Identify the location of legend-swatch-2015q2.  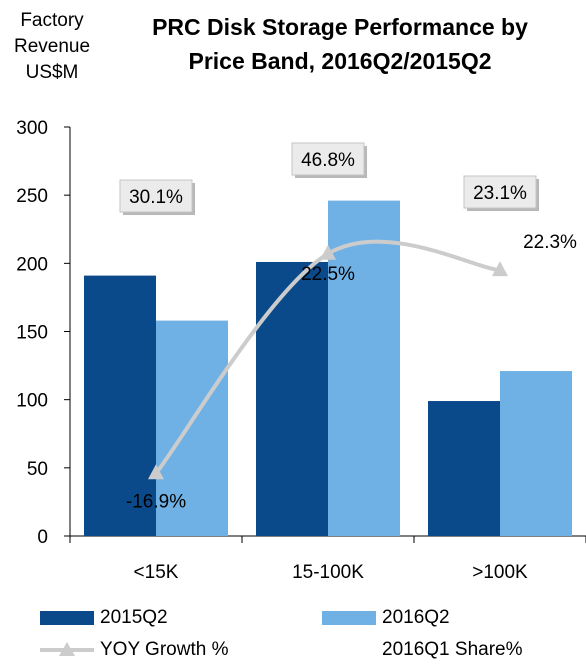
(67, 618).